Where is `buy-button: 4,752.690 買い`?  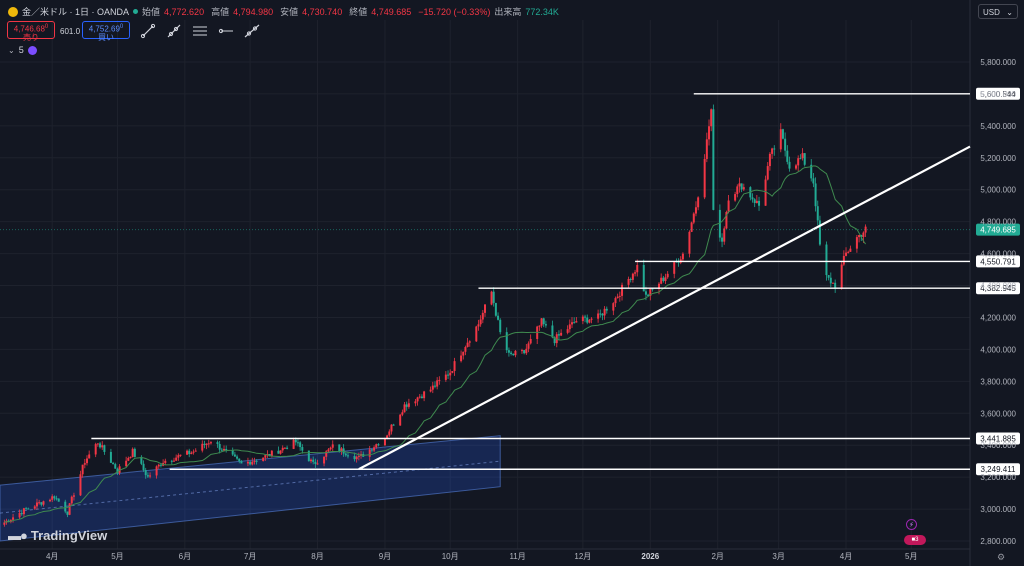 buy-button: 4,752.690 買い is located at coordinates (106, 31).